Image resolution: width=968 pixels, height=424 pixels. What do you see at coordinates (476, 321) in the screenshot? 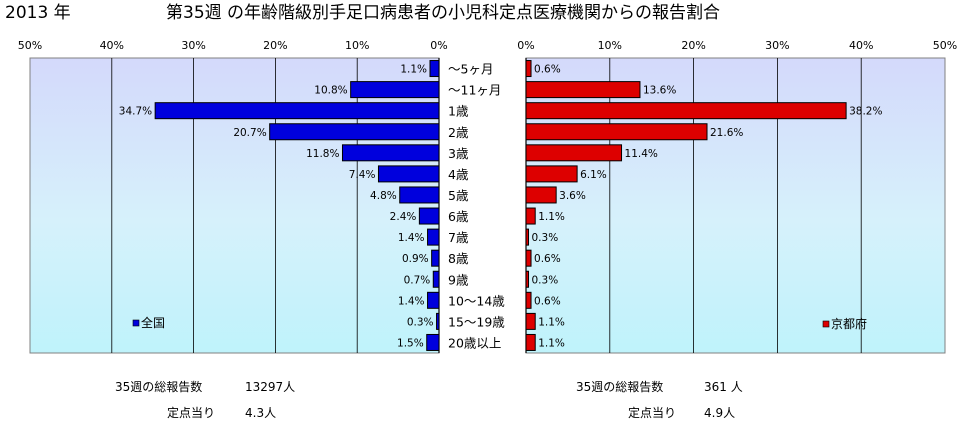
I see `category-label: 15～19歳` at bounding box center [476, 321].